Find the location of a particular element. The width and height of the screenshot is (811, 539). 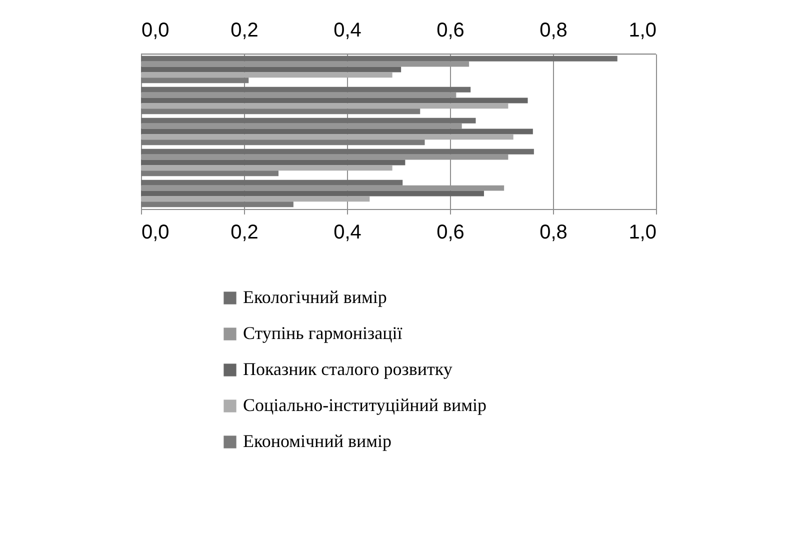

legend-label: Екологічний вимір is located at coordinates (315, 297).